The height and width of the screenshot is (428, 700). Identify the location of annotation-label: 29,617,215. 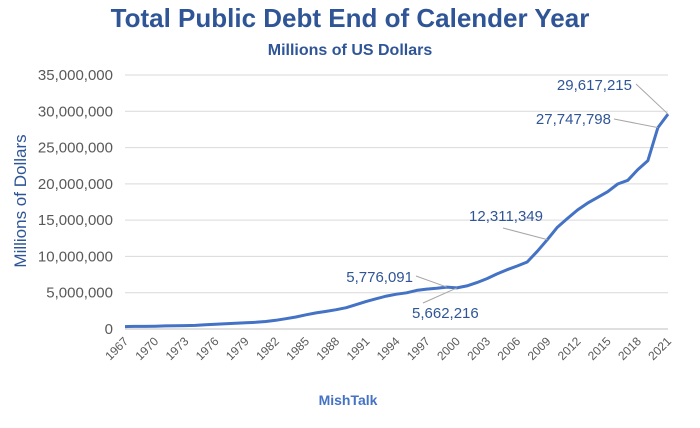
(594, 85).